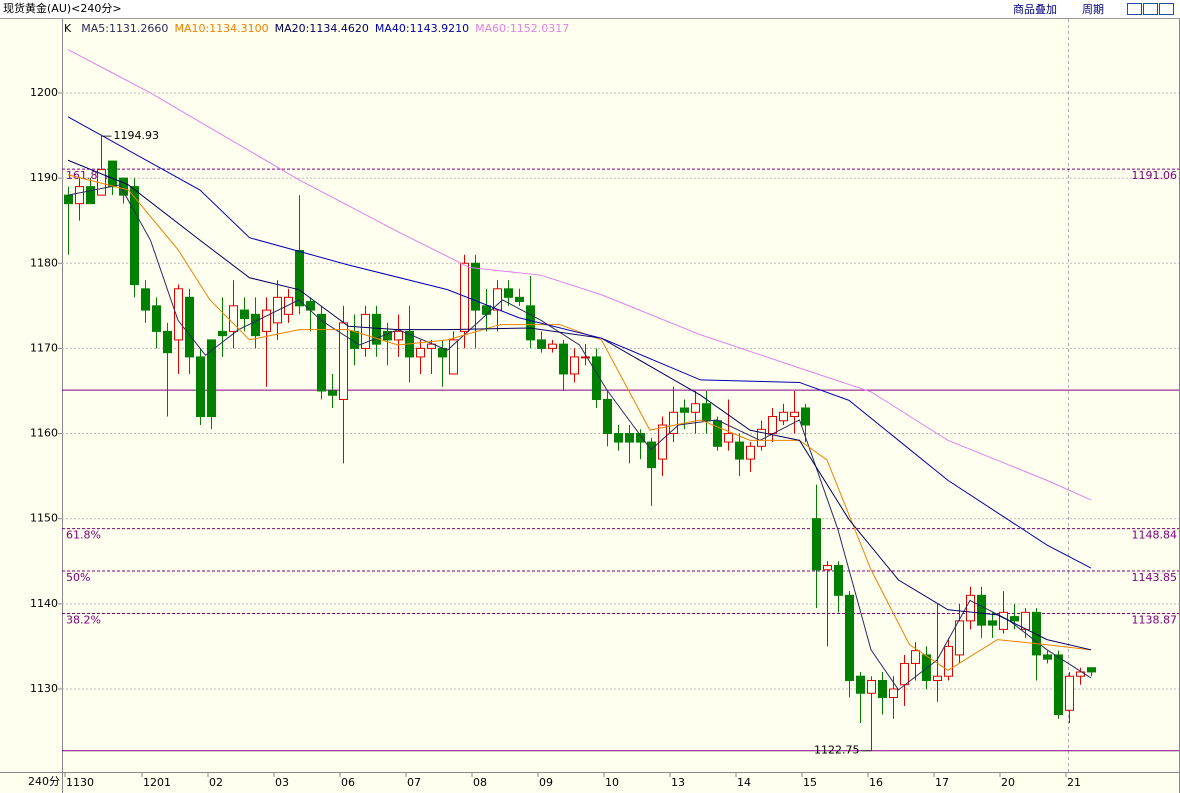 Image resolution: width=1180 pixels, height=793 pixels. I want to click on x-tick-label: 16, so click(876, 782).